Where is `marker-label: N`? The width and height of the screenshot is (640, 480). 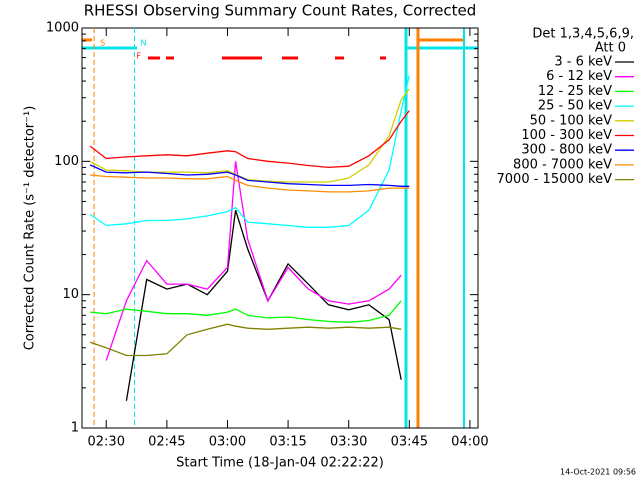
marker-label: N is located at coordinates (144, 43).